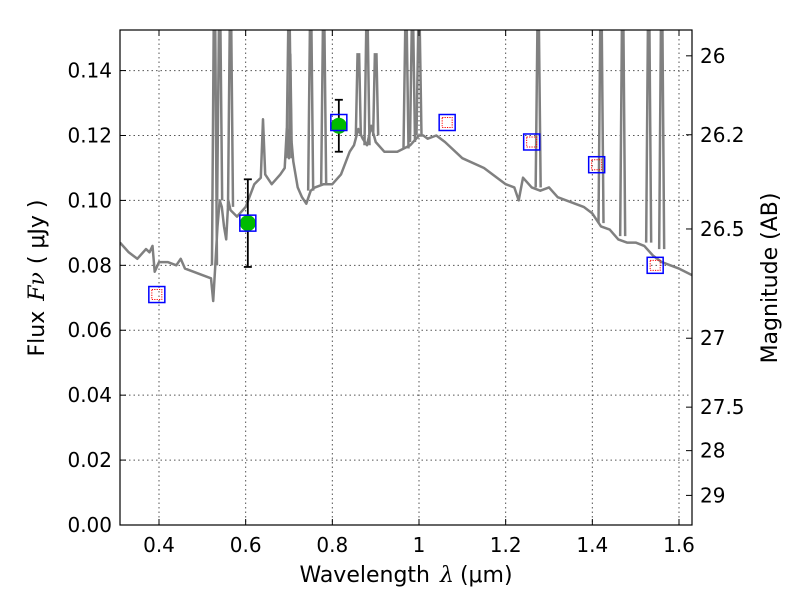 The width and height of the screenshot is (800, 600). I want to click on y-tick-label: 0.02, so click(89, 460).